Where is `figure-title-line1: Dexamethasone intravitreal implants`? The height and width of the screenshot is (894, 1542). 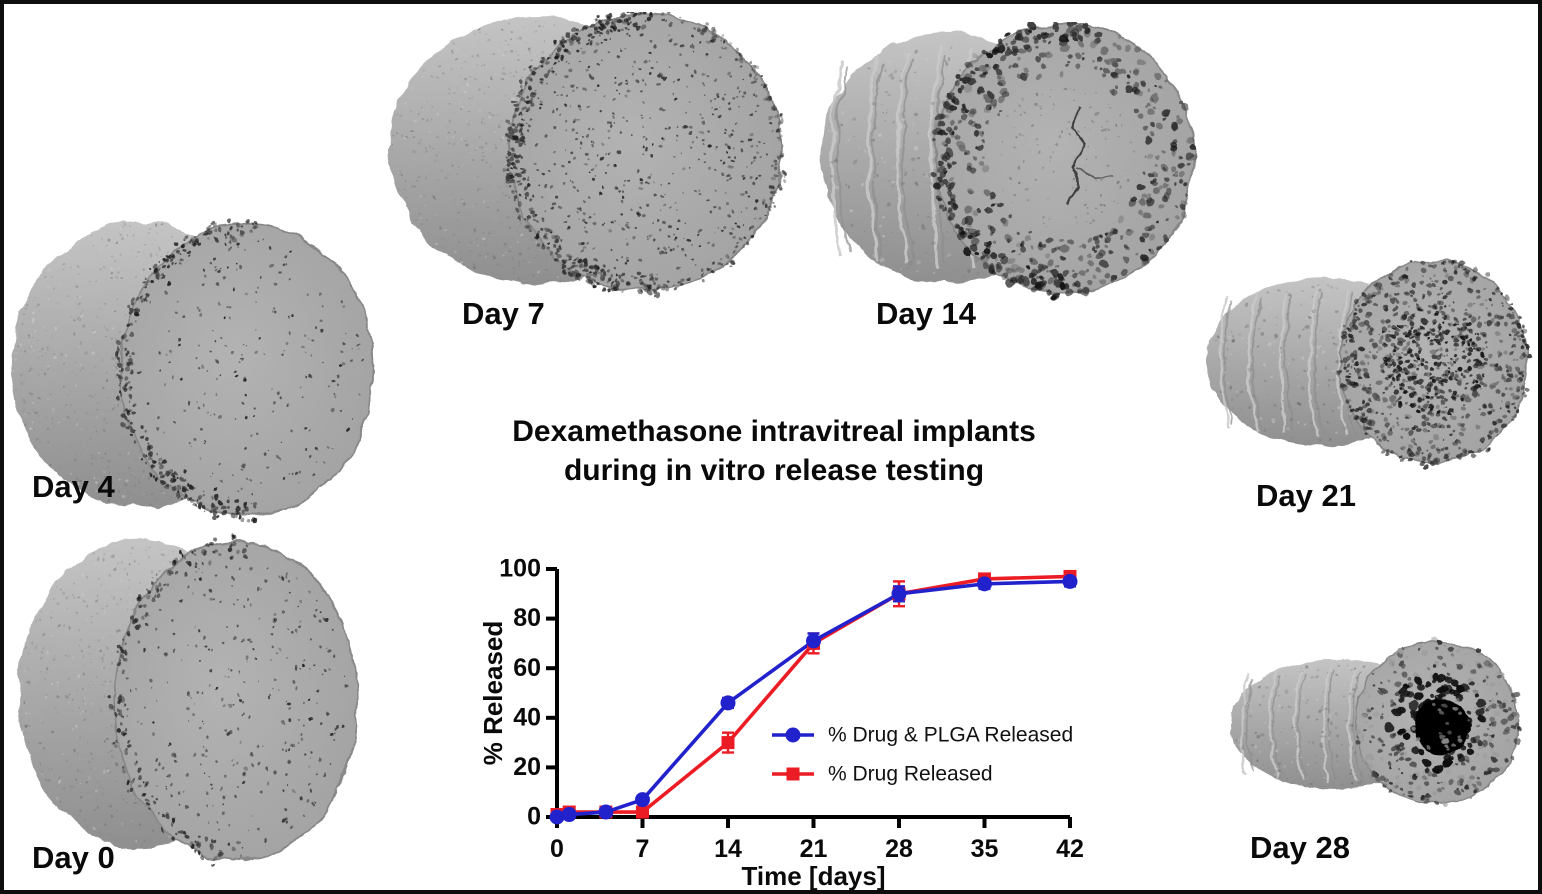 figure-title-line1: Dexamethasone intravitreal implants is located at coordinates (774, 431).